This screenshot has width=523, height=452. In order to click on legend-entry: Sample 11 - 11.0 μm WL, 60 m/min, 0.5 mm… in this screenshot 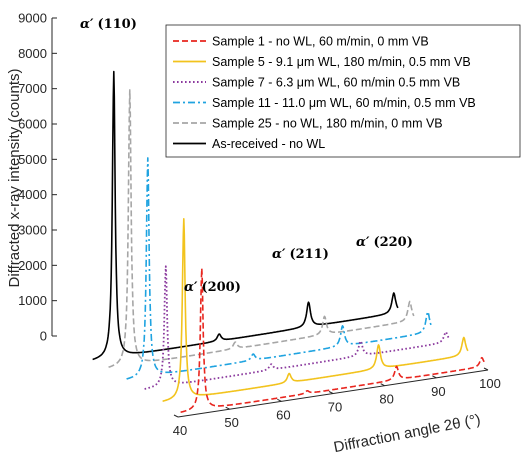, I will do `click(344, 103)`.